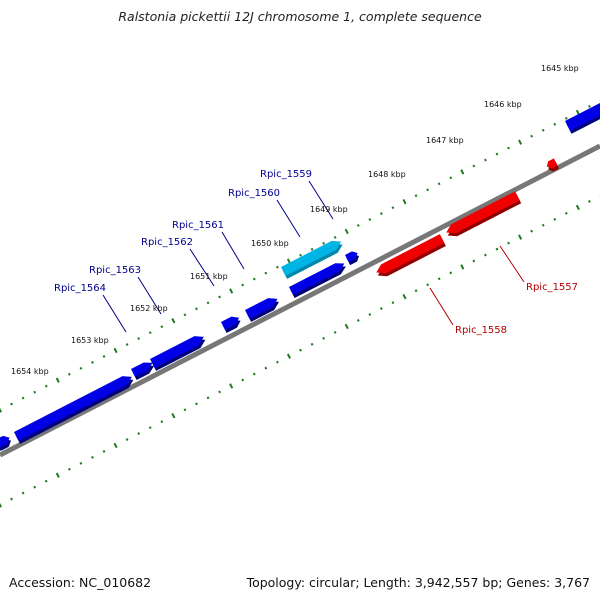 The height and width of the screenshot is (600, 600). Describe the element at coordinates (115, 270) in the screenshot. I see `gene-label-rpic-1563: Rpic_1563` at that location.